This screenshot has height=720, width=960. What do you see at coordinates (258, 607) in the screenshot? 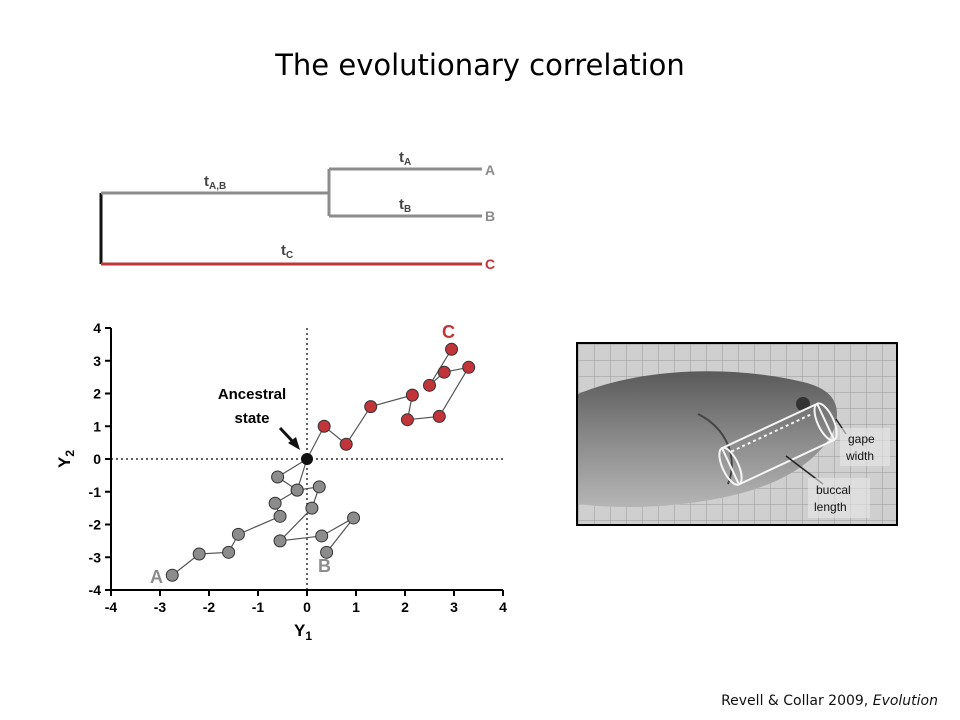
I see `x-tick-label: -1` at bounding box center [258, 607].